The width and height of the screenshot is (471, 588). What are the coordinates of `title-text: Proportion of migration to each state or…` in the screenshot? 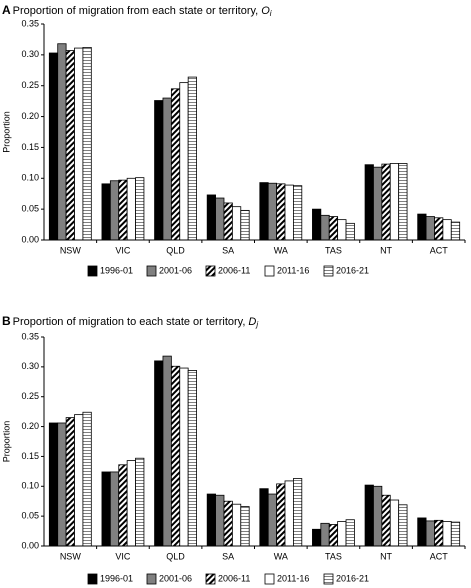 It's located at (129, 322).